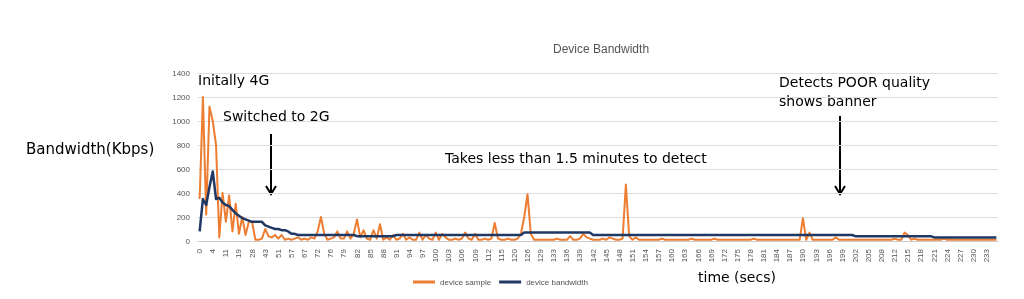  I want to click on x-tick-label: 172, so click(724, 255).